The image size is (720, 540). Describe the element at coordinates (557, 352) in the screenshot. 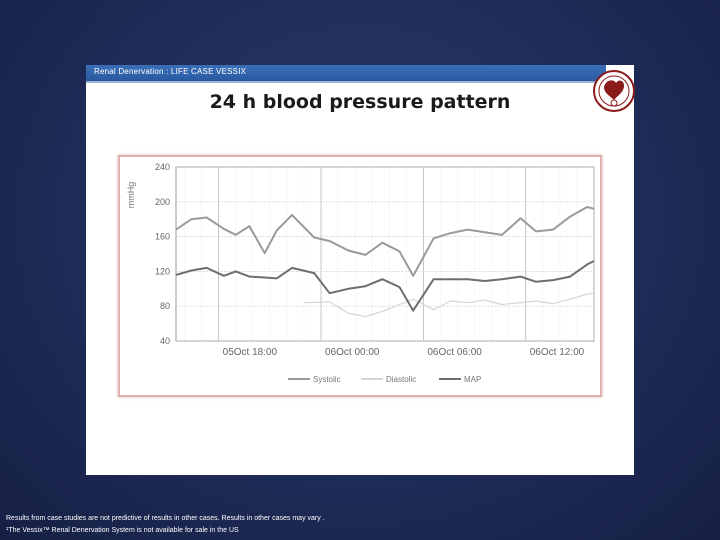

I see `x-tick-label: 06Oct 12:00` at that location.